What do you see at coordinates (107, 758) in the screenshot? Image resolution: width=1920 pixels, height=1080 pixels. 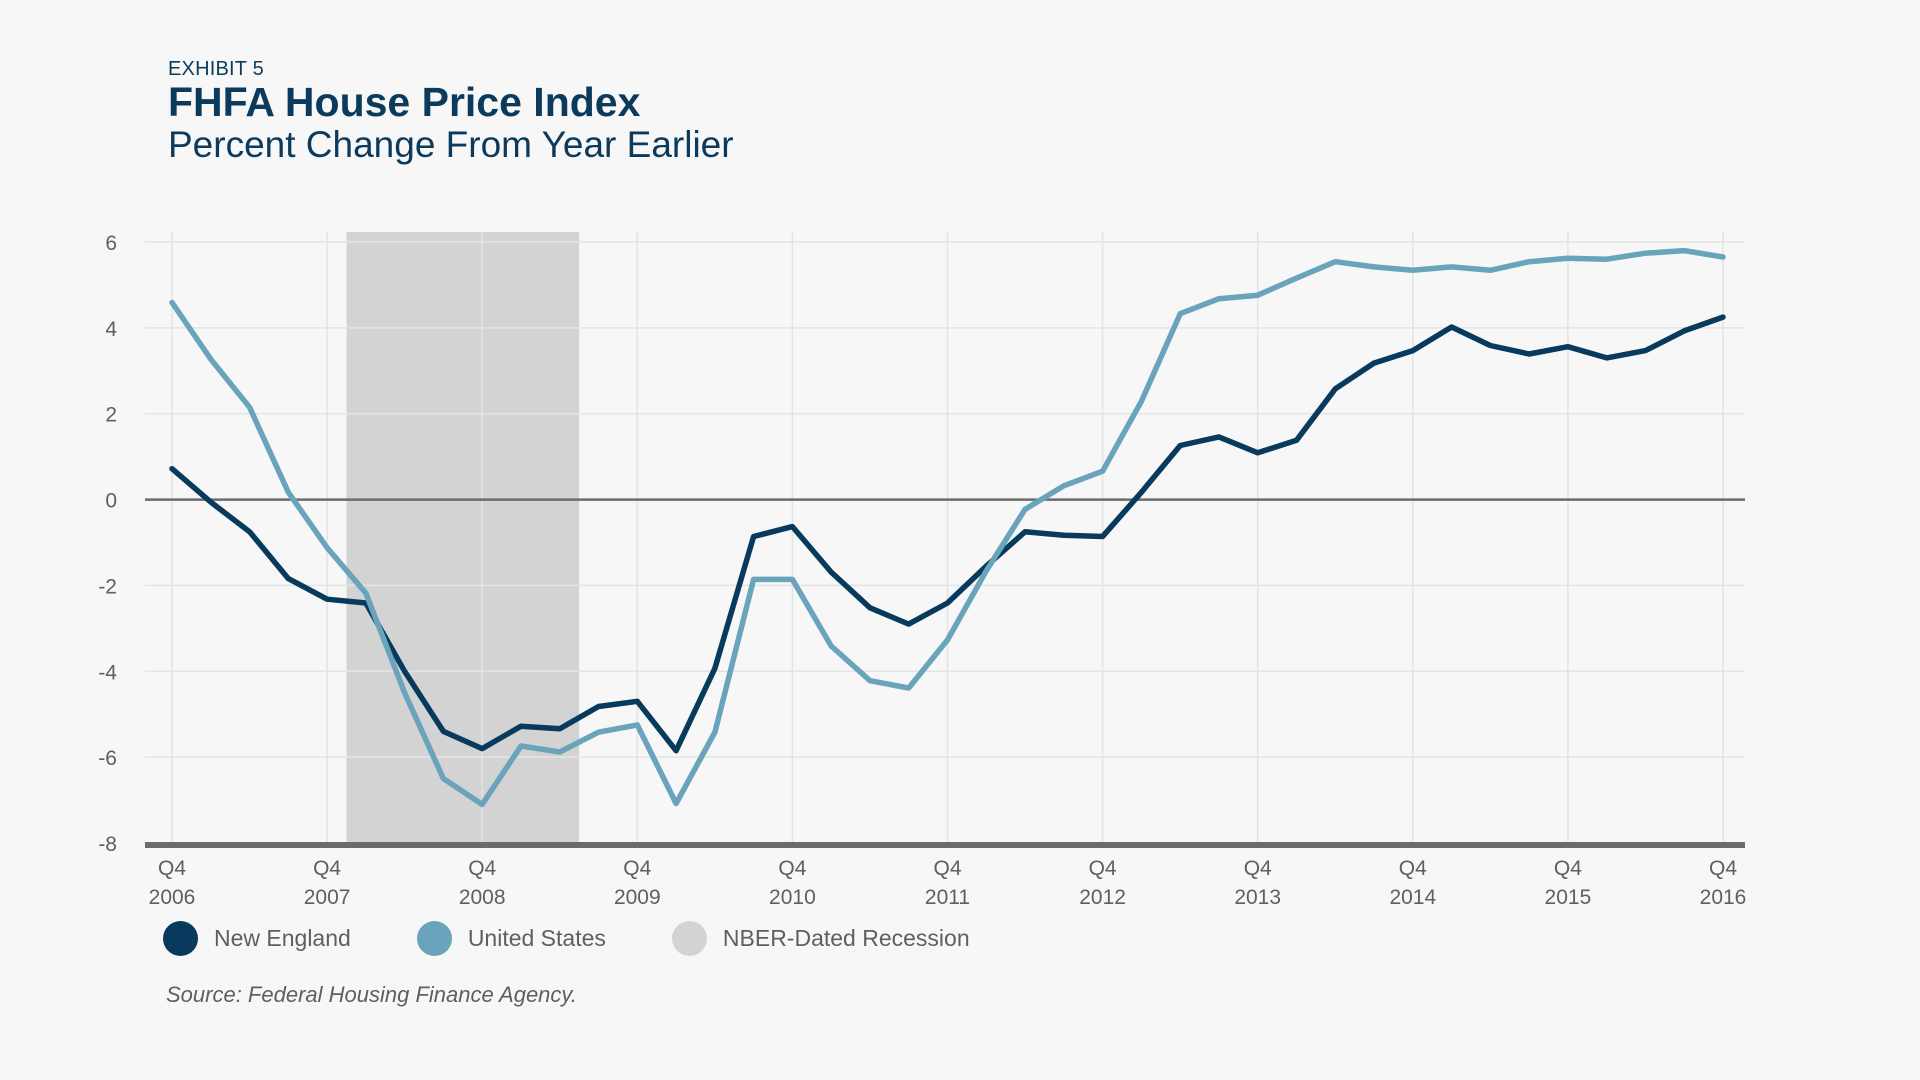 I see `y-tick-label: -6` at bounding box center [107, 758].